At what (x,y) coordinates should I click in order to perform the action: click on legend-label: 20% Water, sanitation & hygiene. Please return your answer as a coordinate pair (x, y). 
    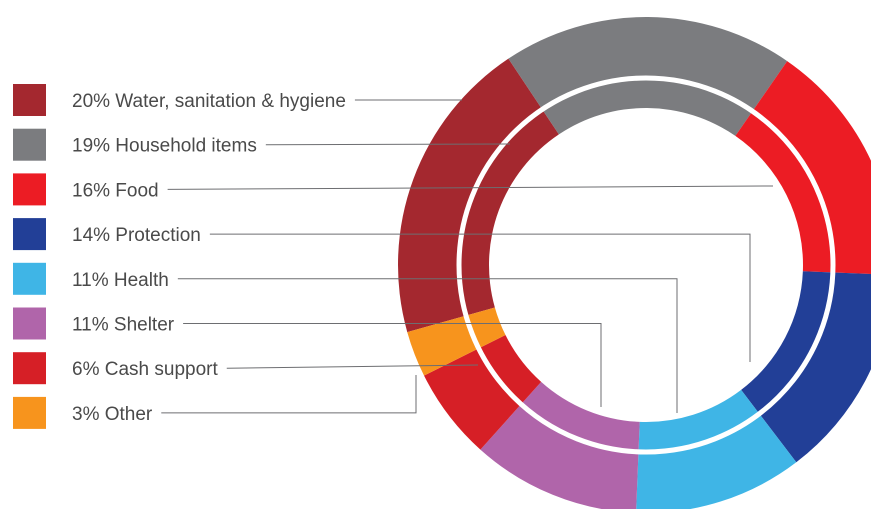
    Looking at the image, I should click on (209, 101).